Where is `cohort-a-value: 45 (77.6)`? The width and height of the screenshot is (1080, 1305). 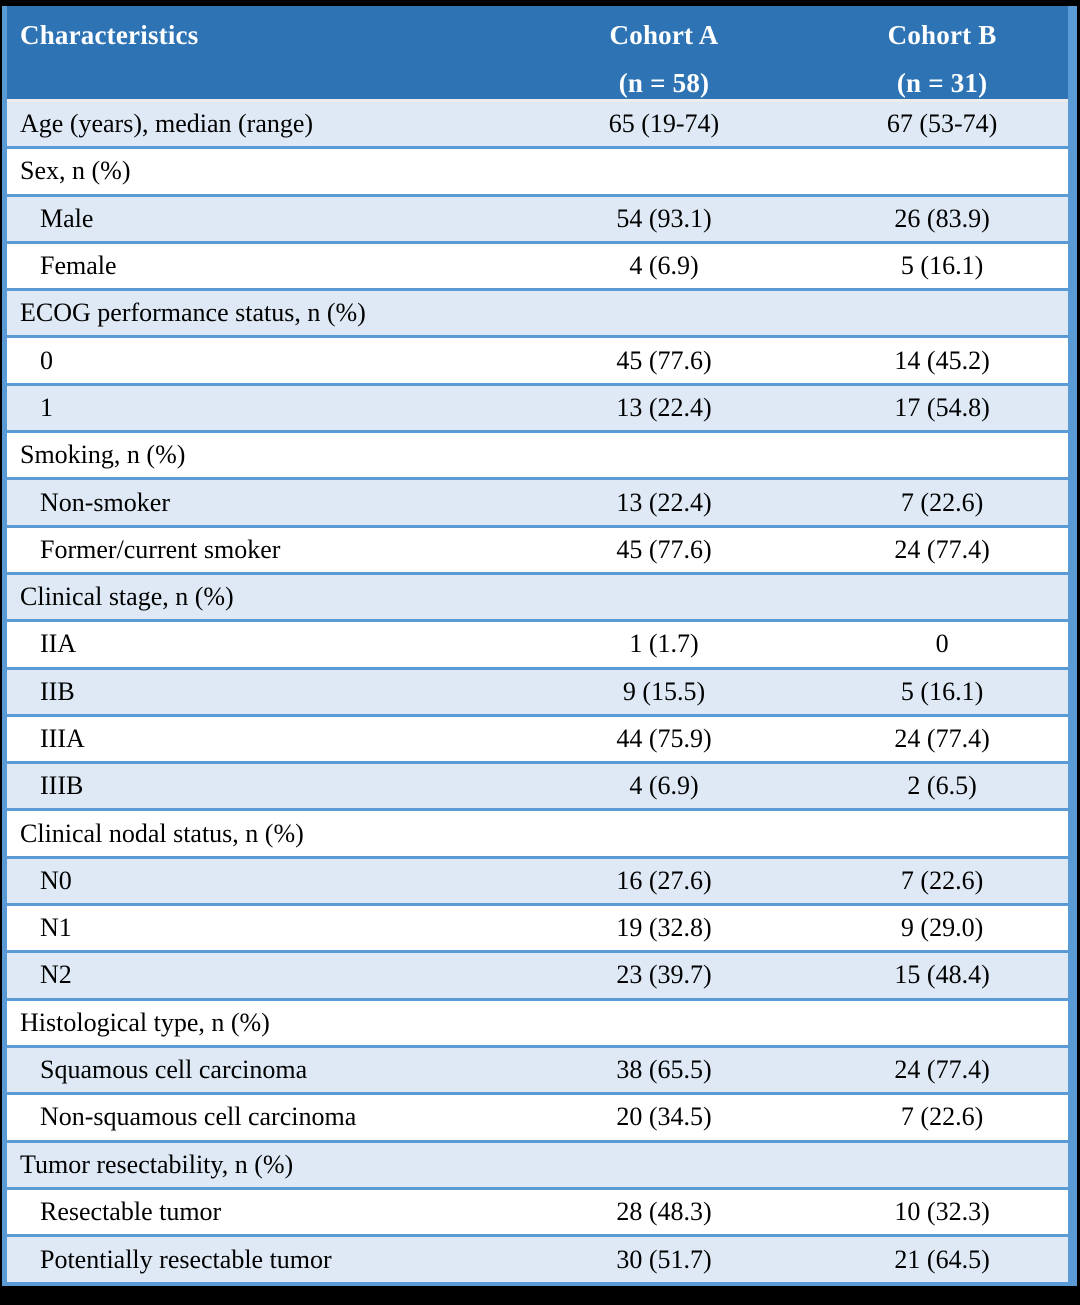 cohort-a-value: 45 (77.6) is located at coordinates (664, 549).